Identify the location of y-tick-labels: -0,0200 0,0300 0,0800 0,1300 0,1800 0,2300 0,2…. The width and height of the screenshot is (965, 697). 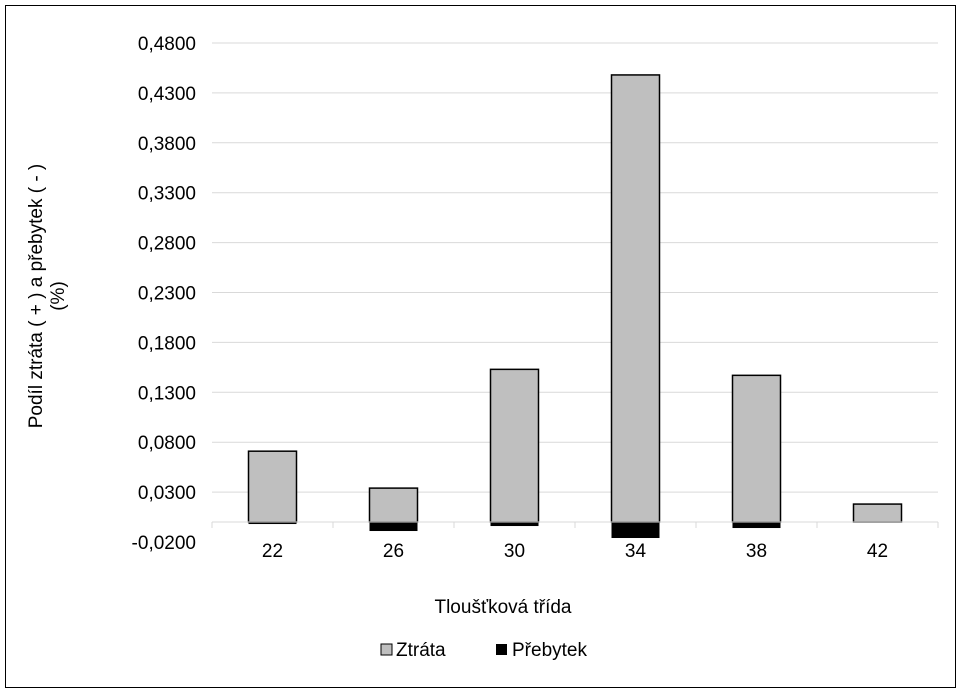
(164, 294).